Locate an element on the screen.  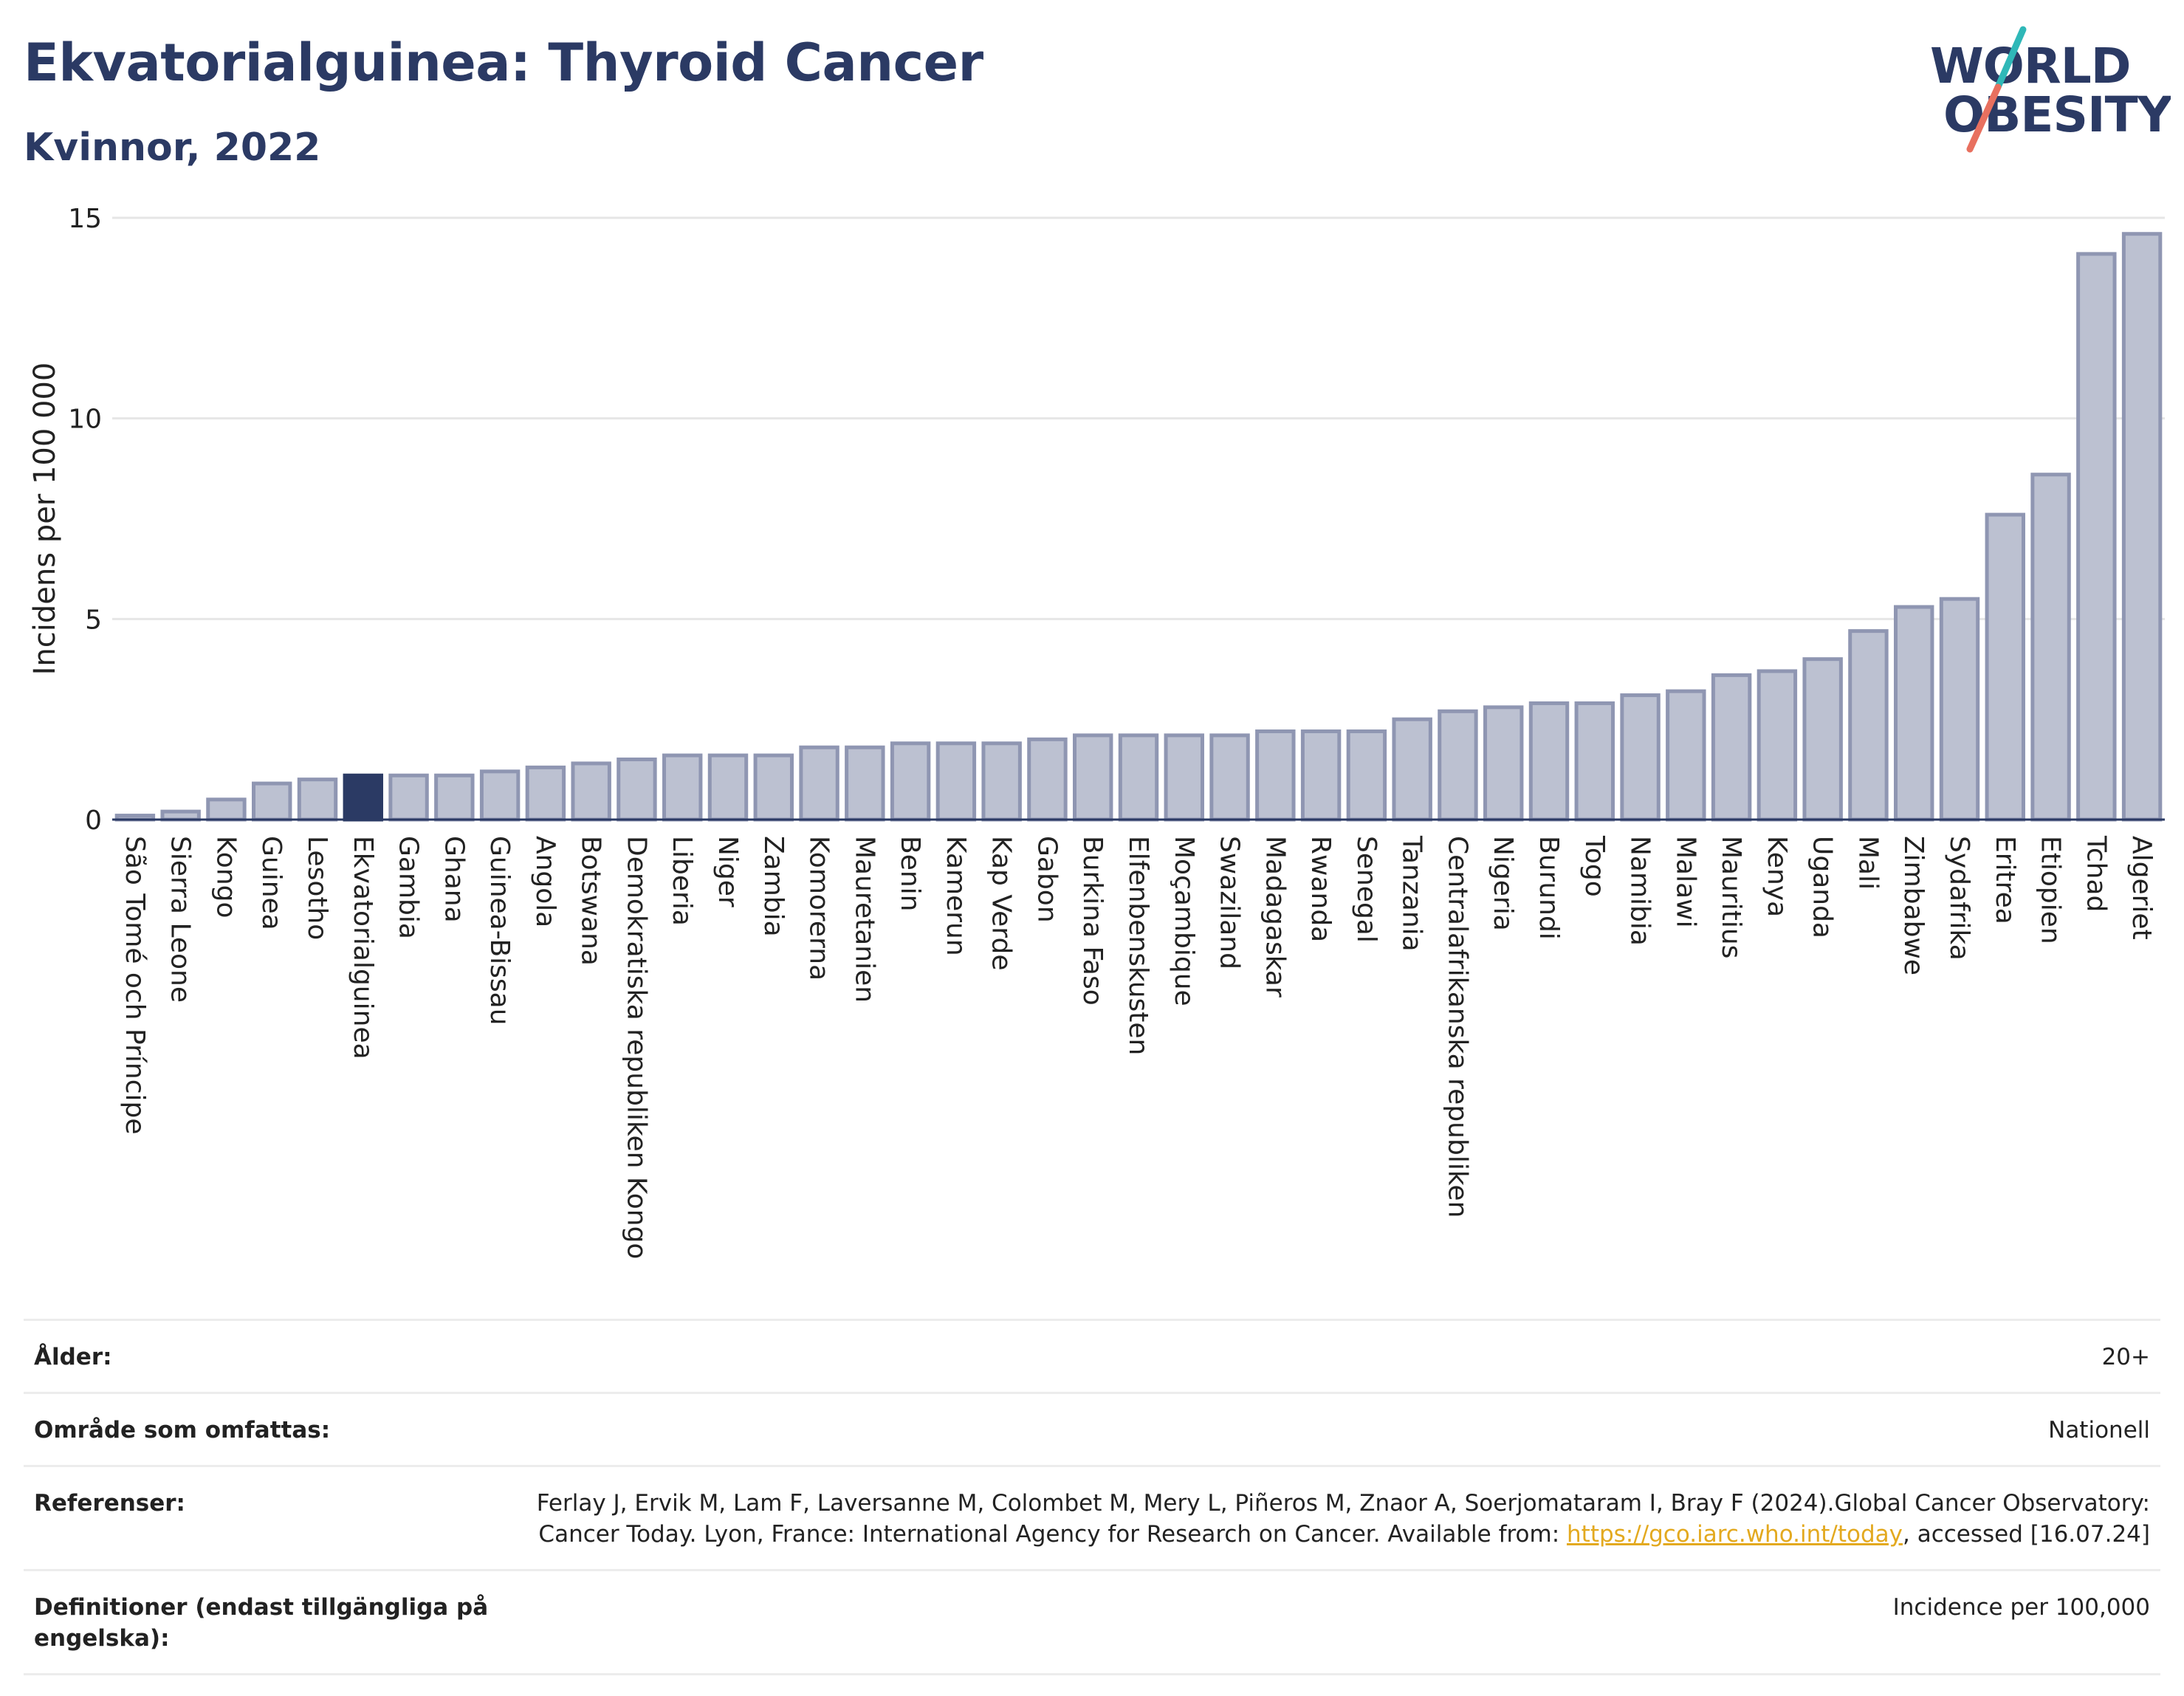
x-tick-label: Algeriet is located at coordinates (2141, 888).